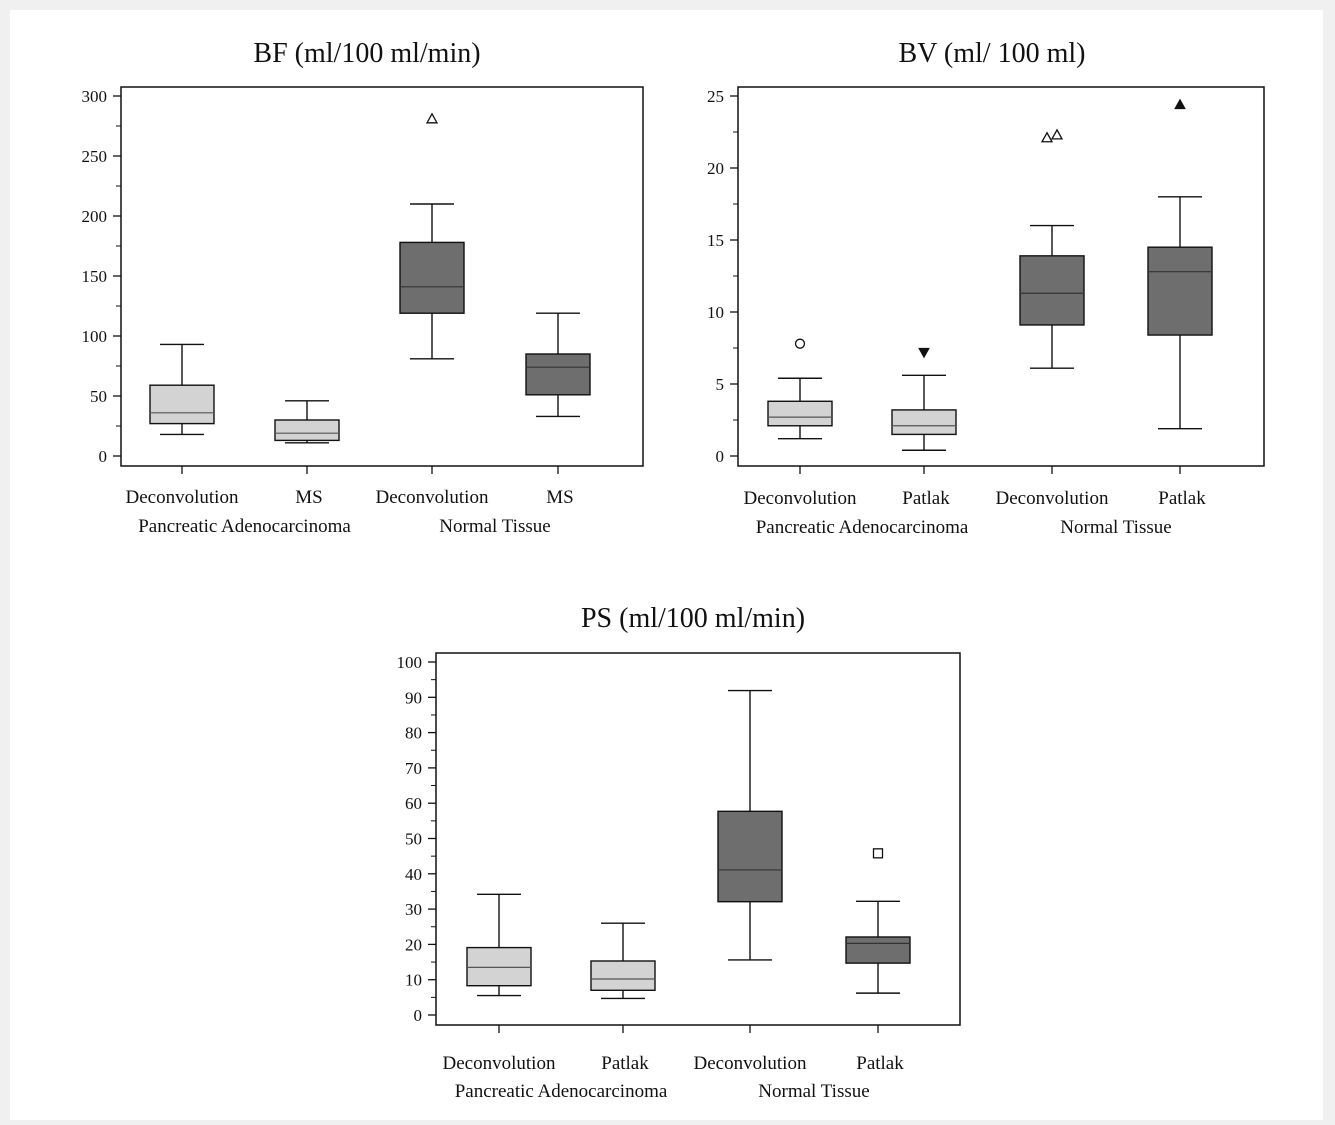 The width and height of the screenshot is (1335, 1125). What do you see at coordinates (715, 96) in the screenshot?
I see `y-tick-label: 25` at bounding box center [715, 96].